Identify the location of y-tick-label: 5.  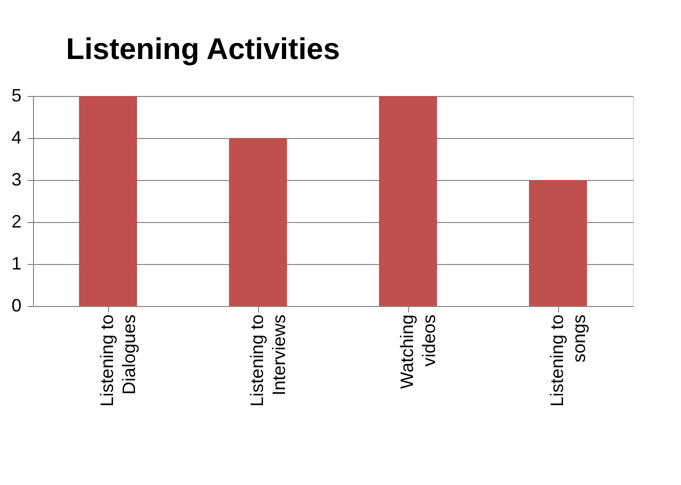
(16, 96).